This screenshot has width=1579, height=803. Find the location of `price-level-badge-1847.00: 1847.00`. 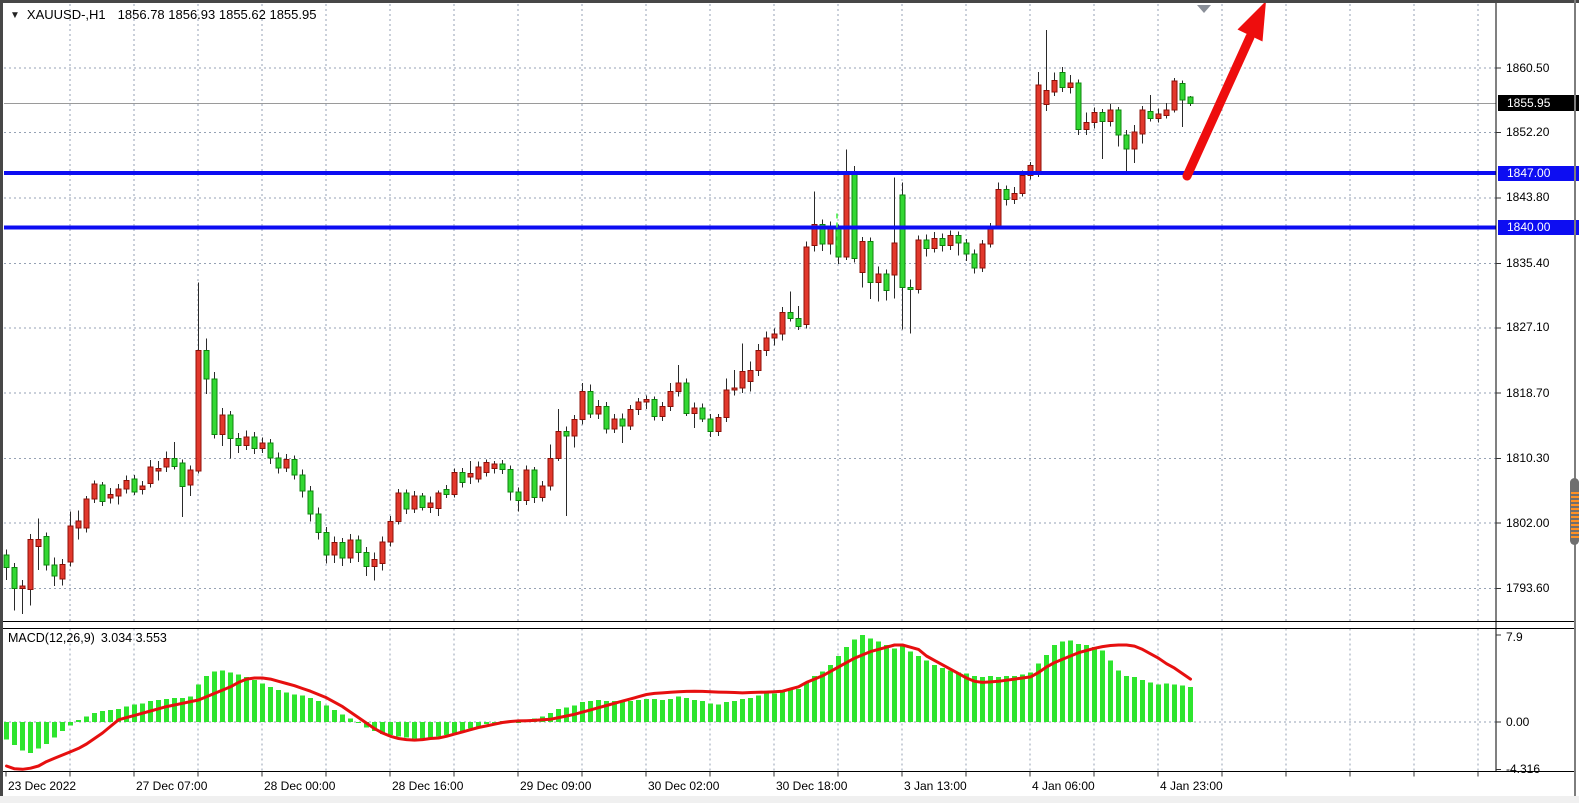

price-level-badge-1847.00: 1847.00 is located at coordinates (1538, 173).